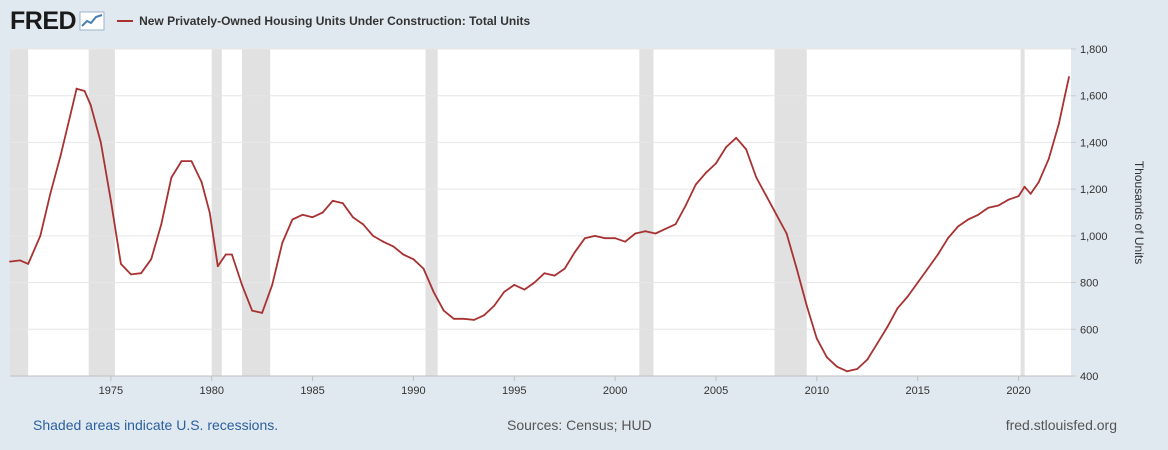 The height and width of the screenshot is (450, 1168). I want to click on y-axis-label: Thousands of Units, so click(1139, 212).